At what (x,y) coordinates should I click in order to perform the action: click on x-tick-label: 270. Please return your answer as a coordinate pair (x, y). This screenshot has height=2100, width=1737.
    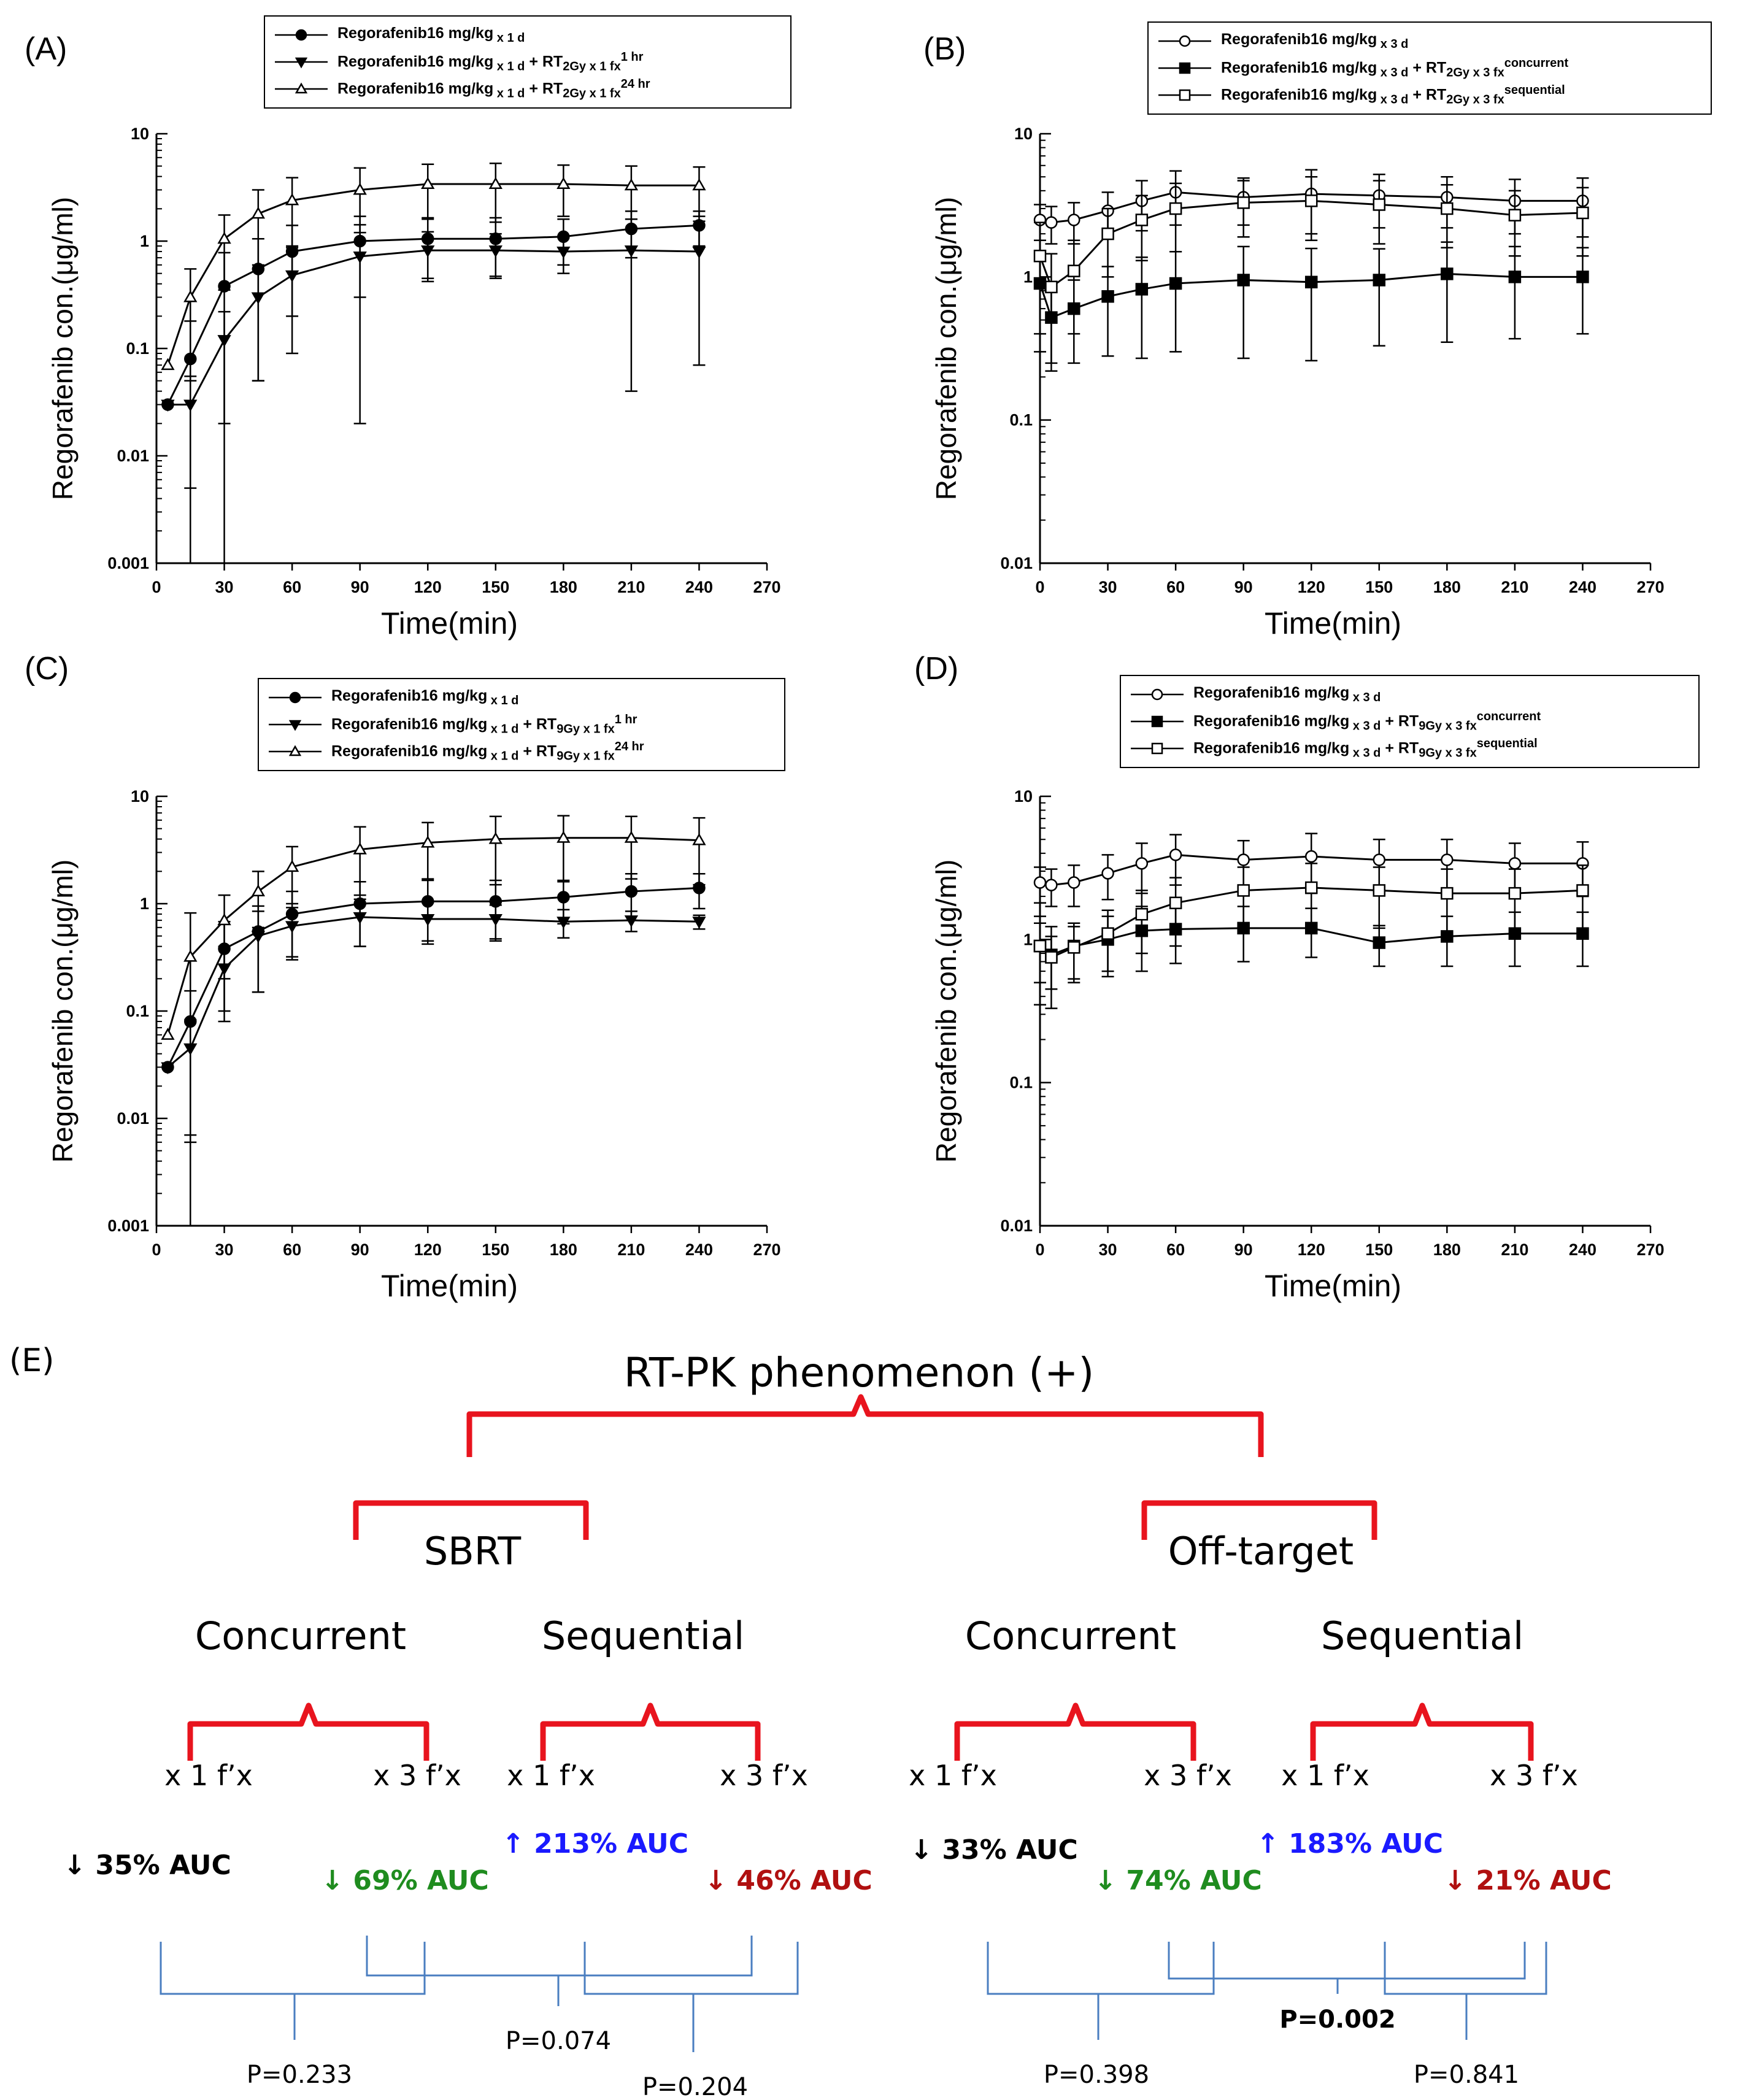
    Looking at the image, I should click on (766, 1249).